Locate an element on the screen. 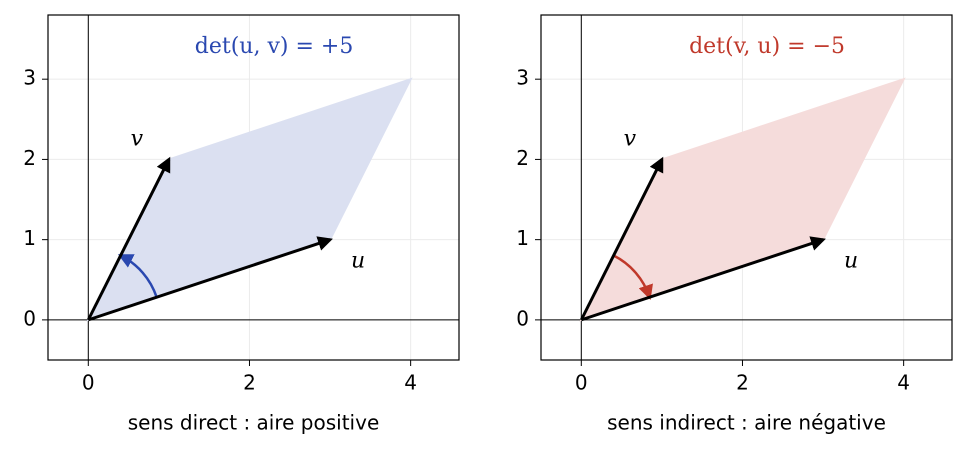  annotation: det(u, v) = +5 is located at coordinates (274, 46).